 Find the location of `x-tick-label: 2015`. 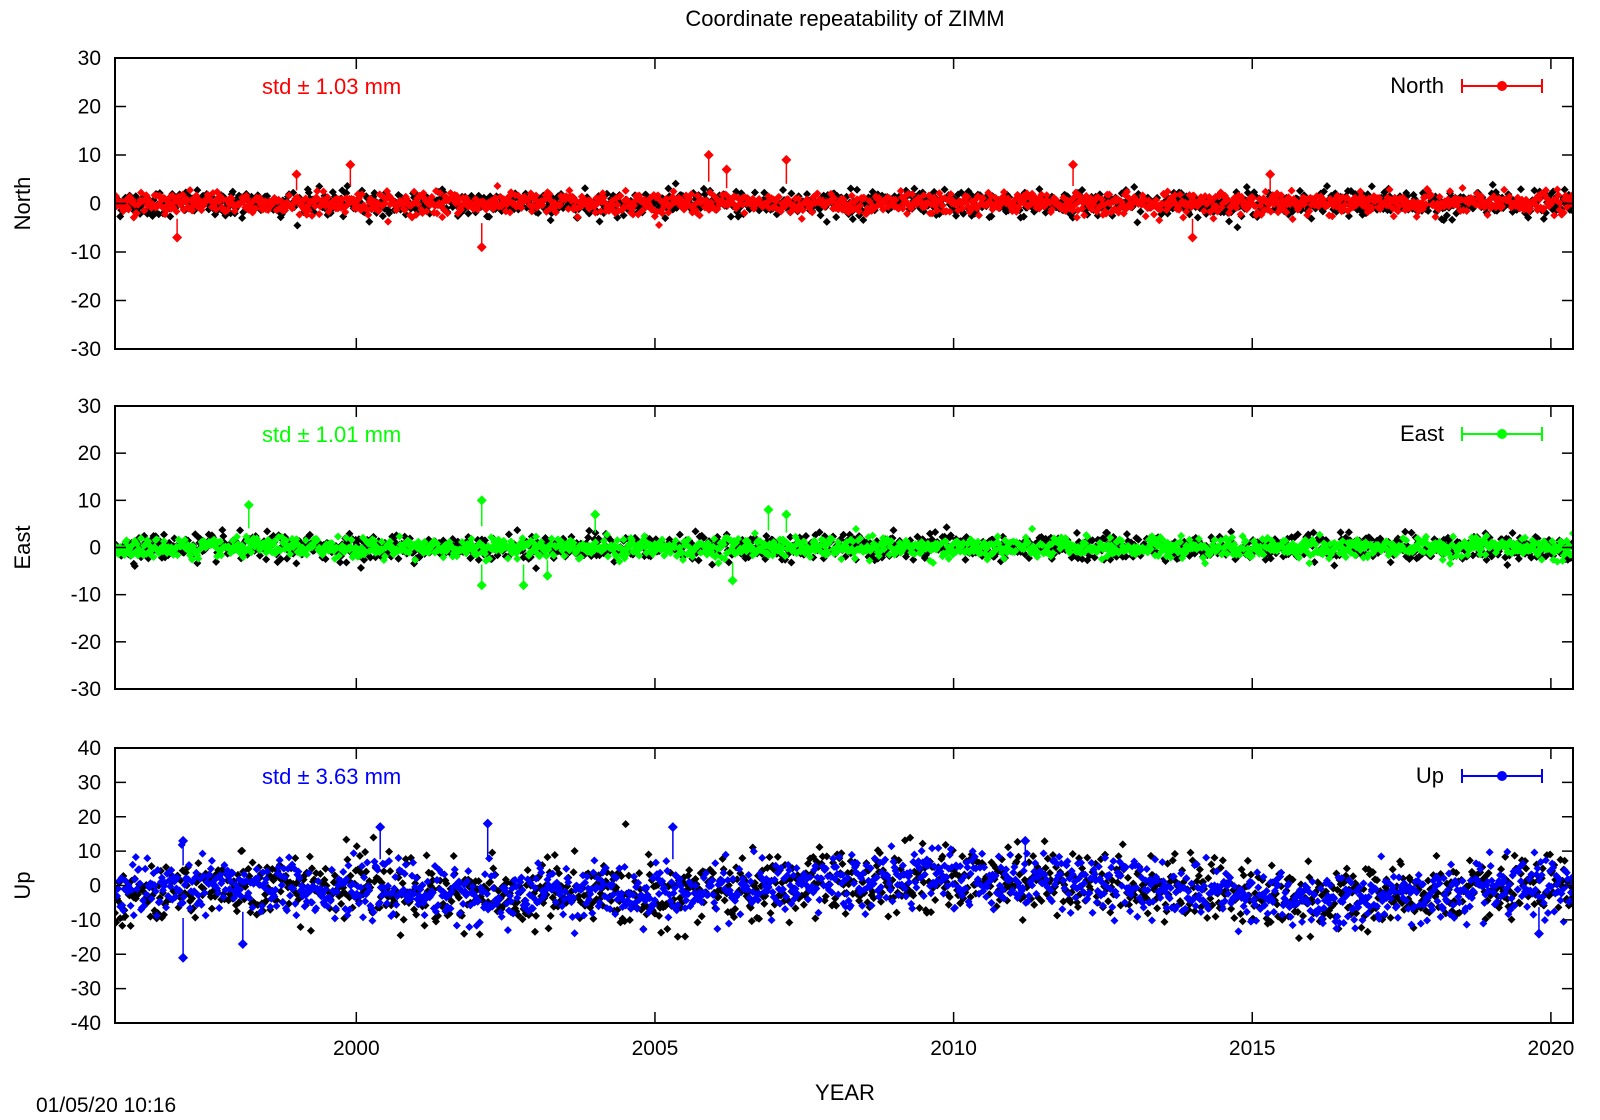

x-tick-label: 2015 is located at coordinates (1252, 1048).